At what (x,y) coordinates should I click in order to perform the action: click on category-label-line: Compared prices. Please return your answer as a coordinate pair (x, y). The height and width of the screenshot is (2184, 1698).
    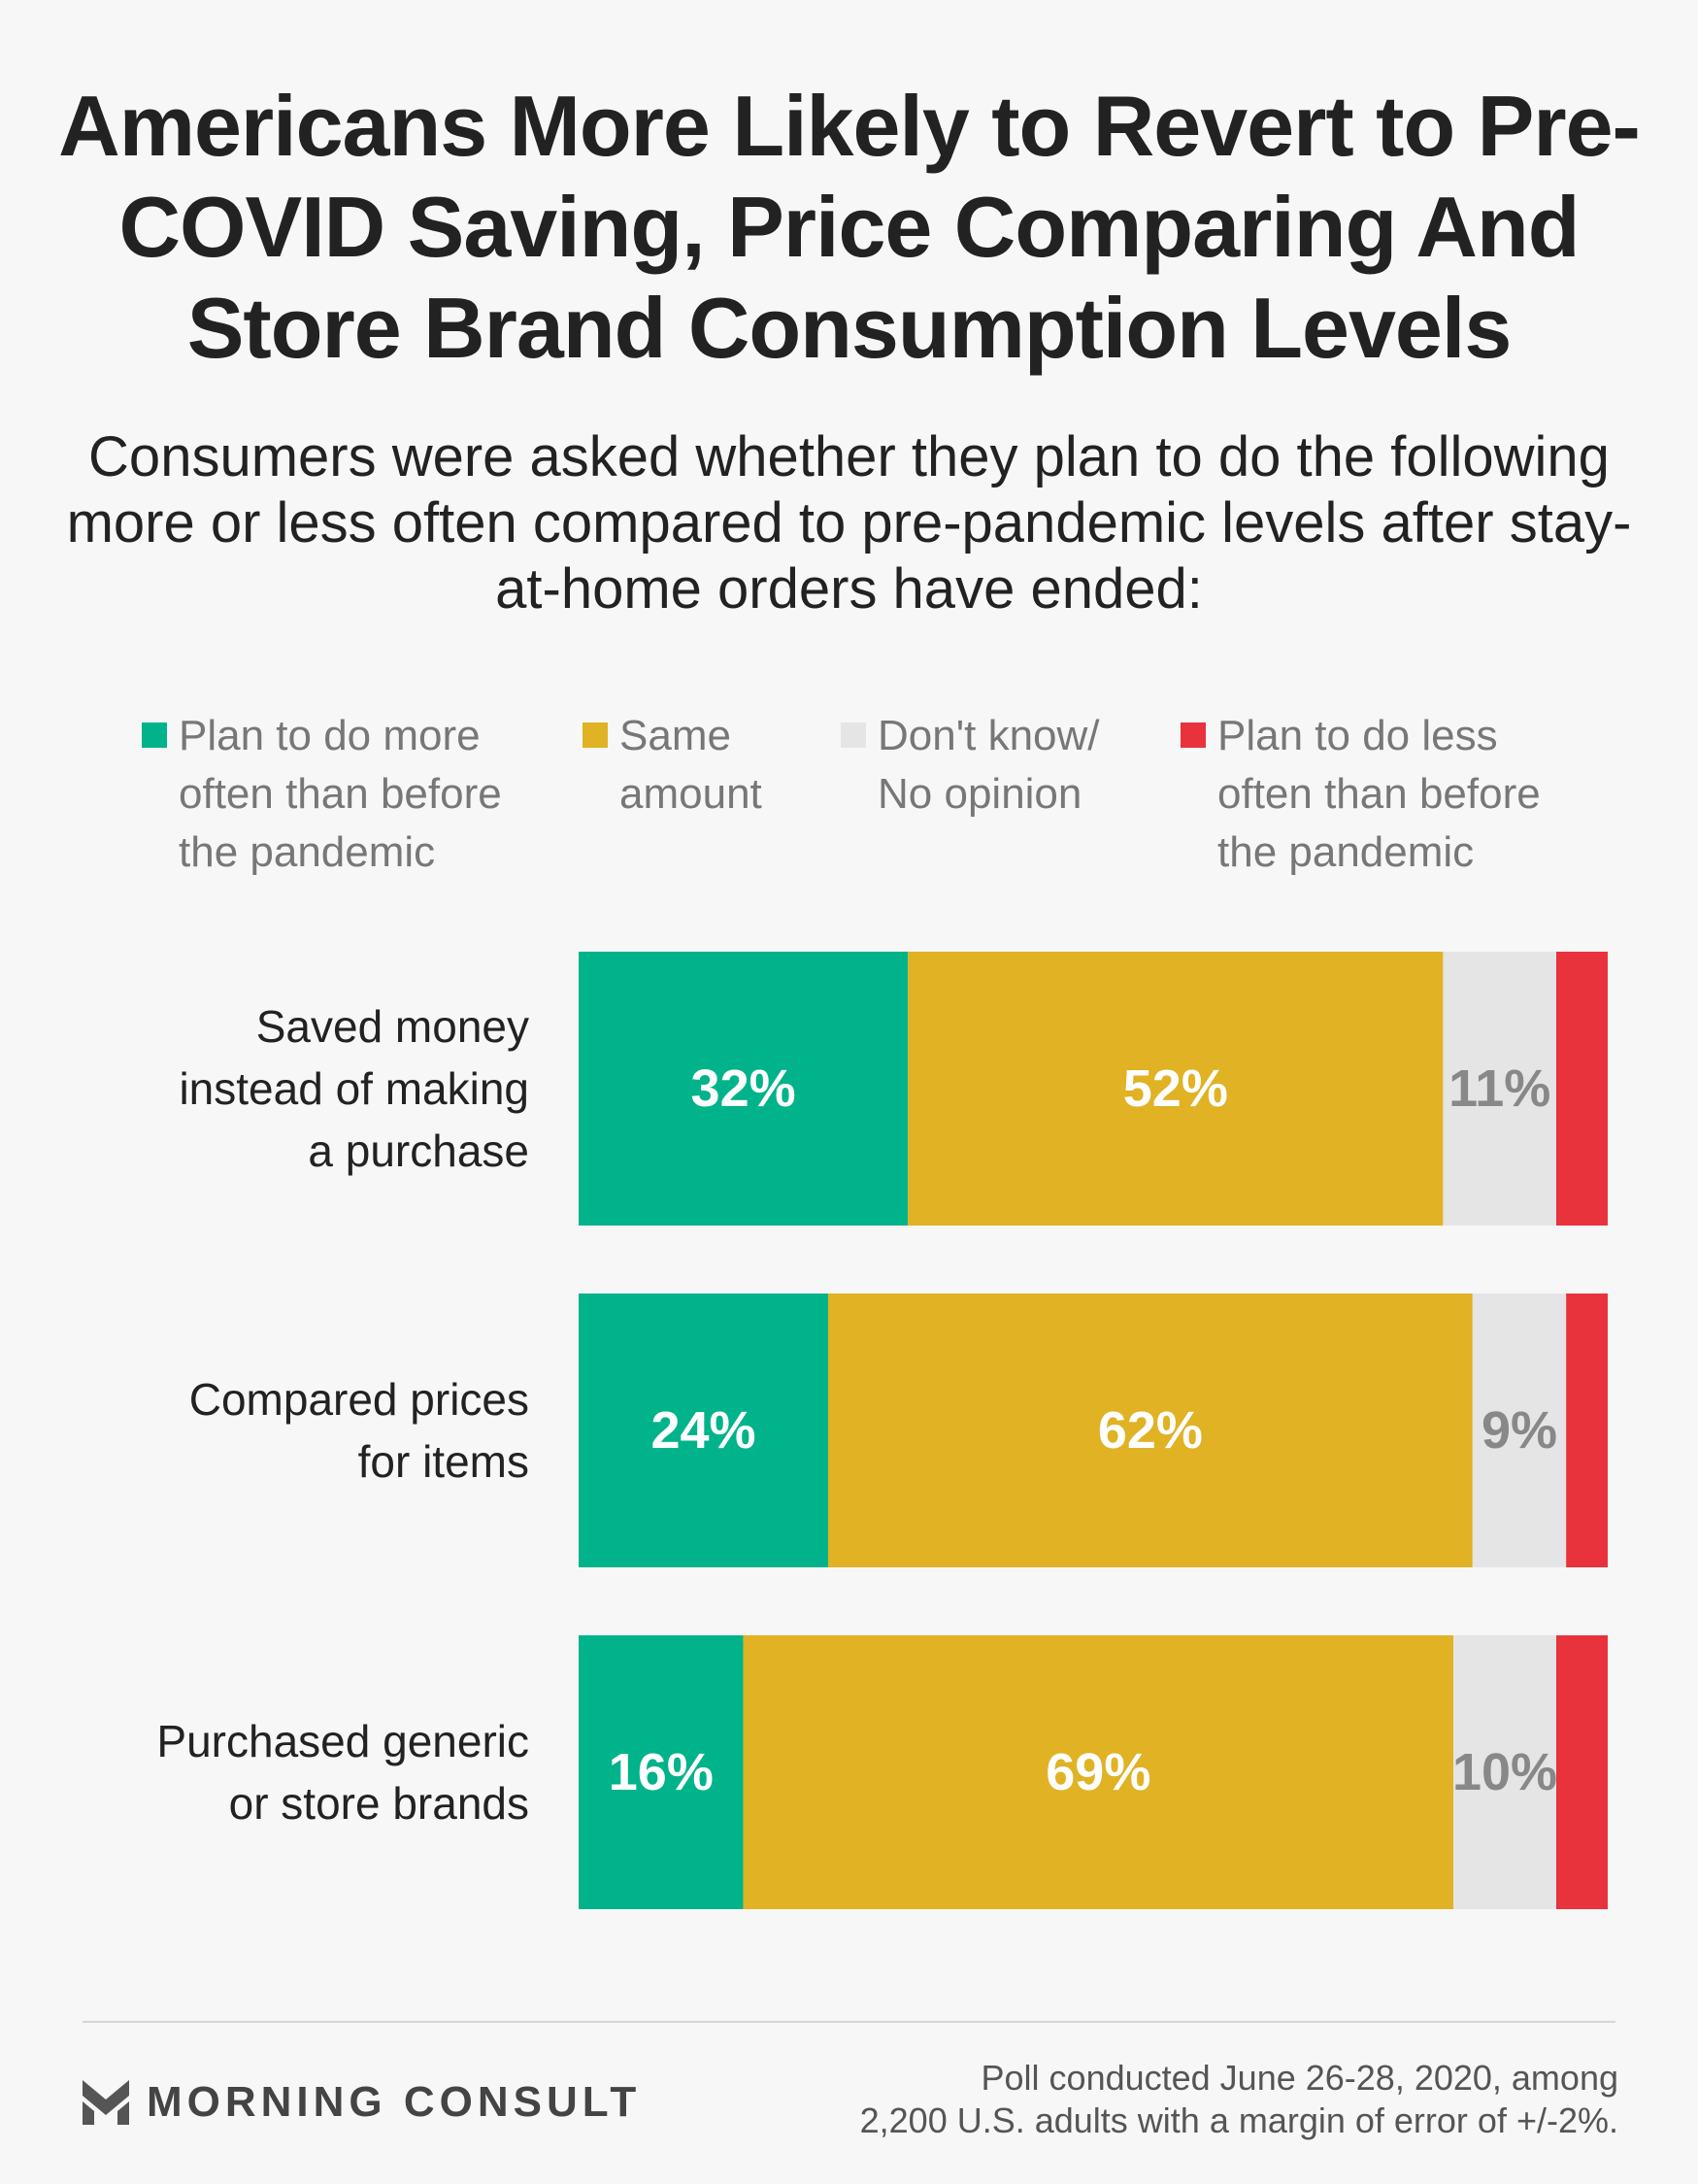
    Looking at the image, I should click on (359, 1399).